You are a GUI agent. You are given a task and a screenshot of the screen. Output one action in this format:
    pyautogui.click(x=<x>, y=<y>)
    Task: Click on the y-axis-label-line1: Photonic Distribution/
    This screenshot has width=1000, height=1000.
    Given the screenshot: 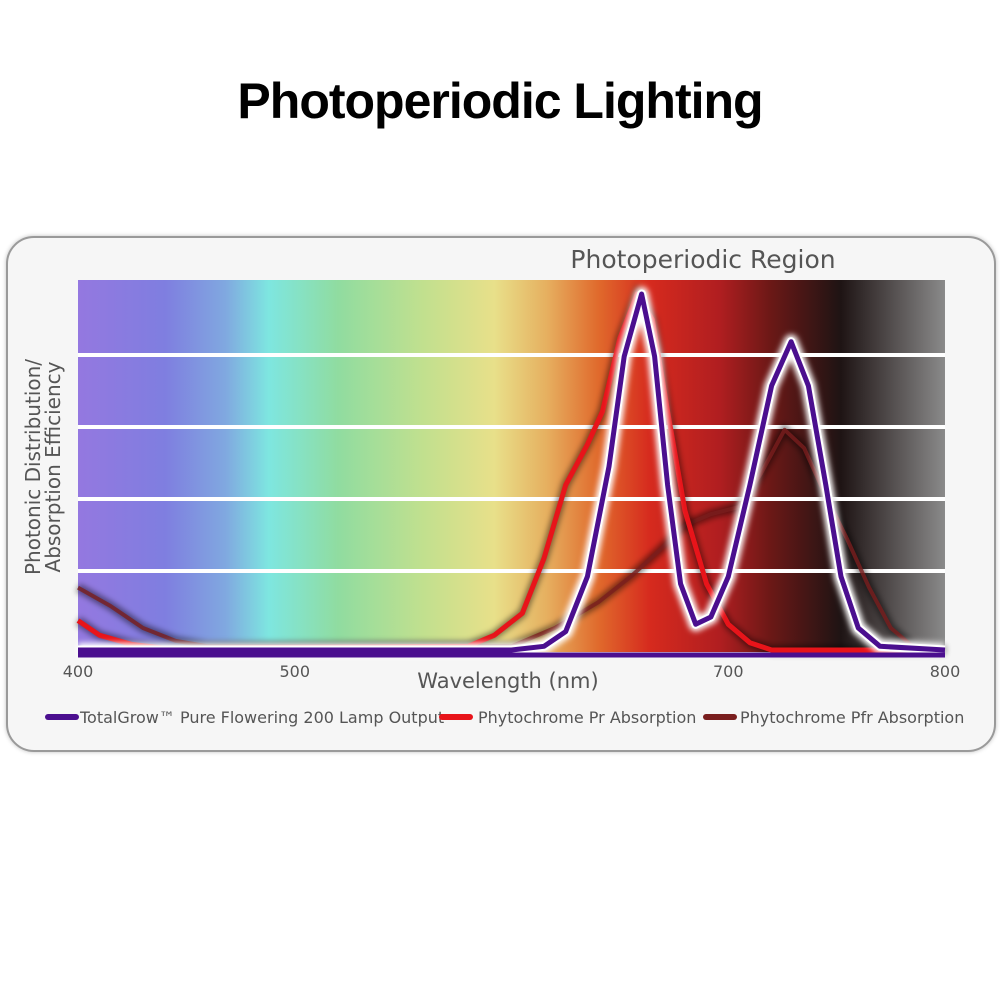 What is the action you would take?
    pyautogui.click(x=33, y=467)
    